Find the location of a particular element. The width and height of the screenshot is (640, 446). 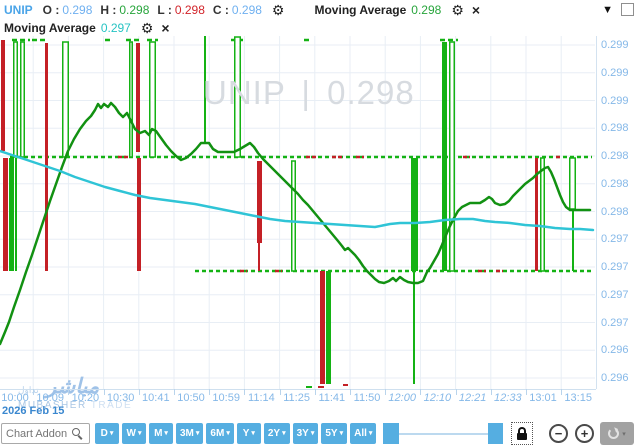

lock-button is located at coordinates (522, 433).